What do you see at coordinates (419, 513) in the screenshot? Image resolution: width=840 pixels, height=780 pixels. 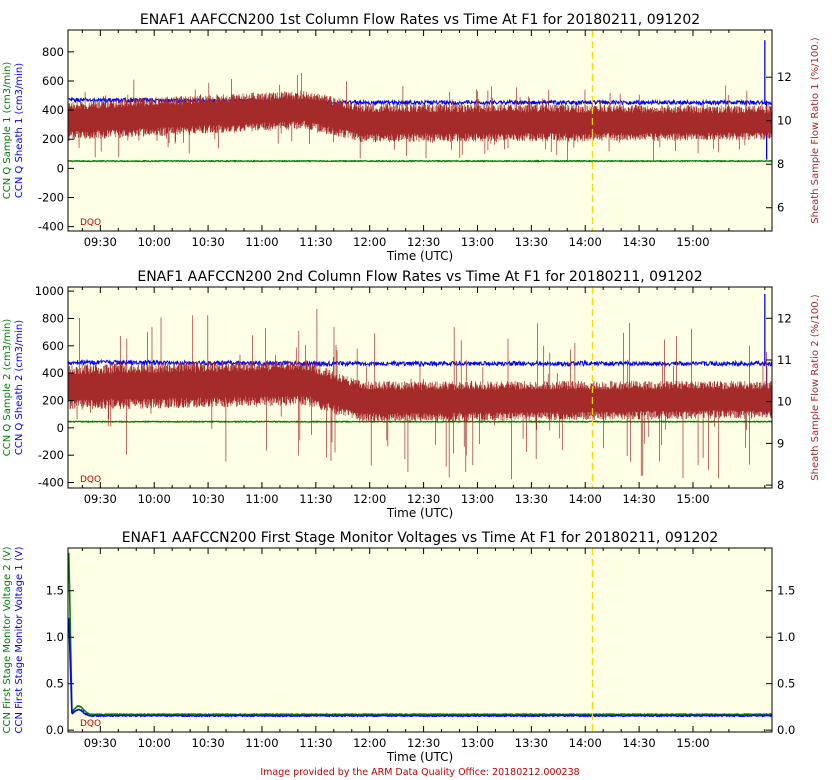 I see `x-axis-label-2: Time (UTC)` at bounding box center [419, 513].